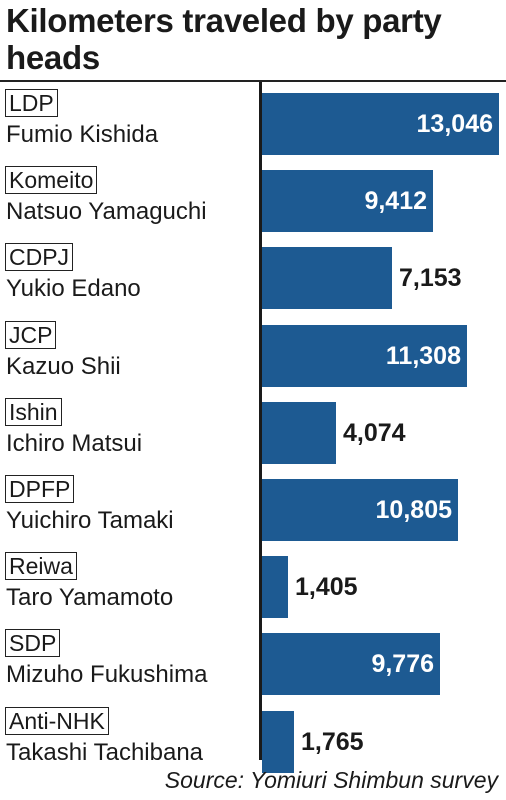 This screenshot has width=506, height=800. I want to click on bar-value-label: 4,074, so click(374, 432).